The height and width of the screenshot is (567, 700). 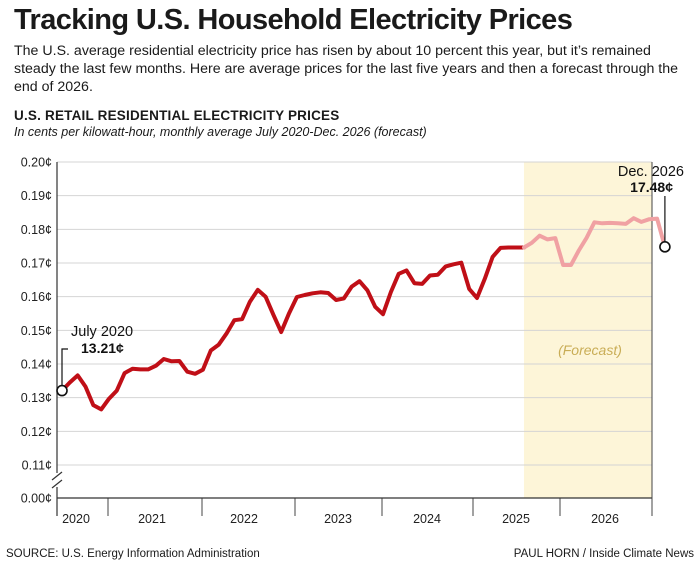 What do you see at coordinates (102, 348) in the screenshot?
I see `annotation-value: 13.21¢` at bounding box center [102, 348].